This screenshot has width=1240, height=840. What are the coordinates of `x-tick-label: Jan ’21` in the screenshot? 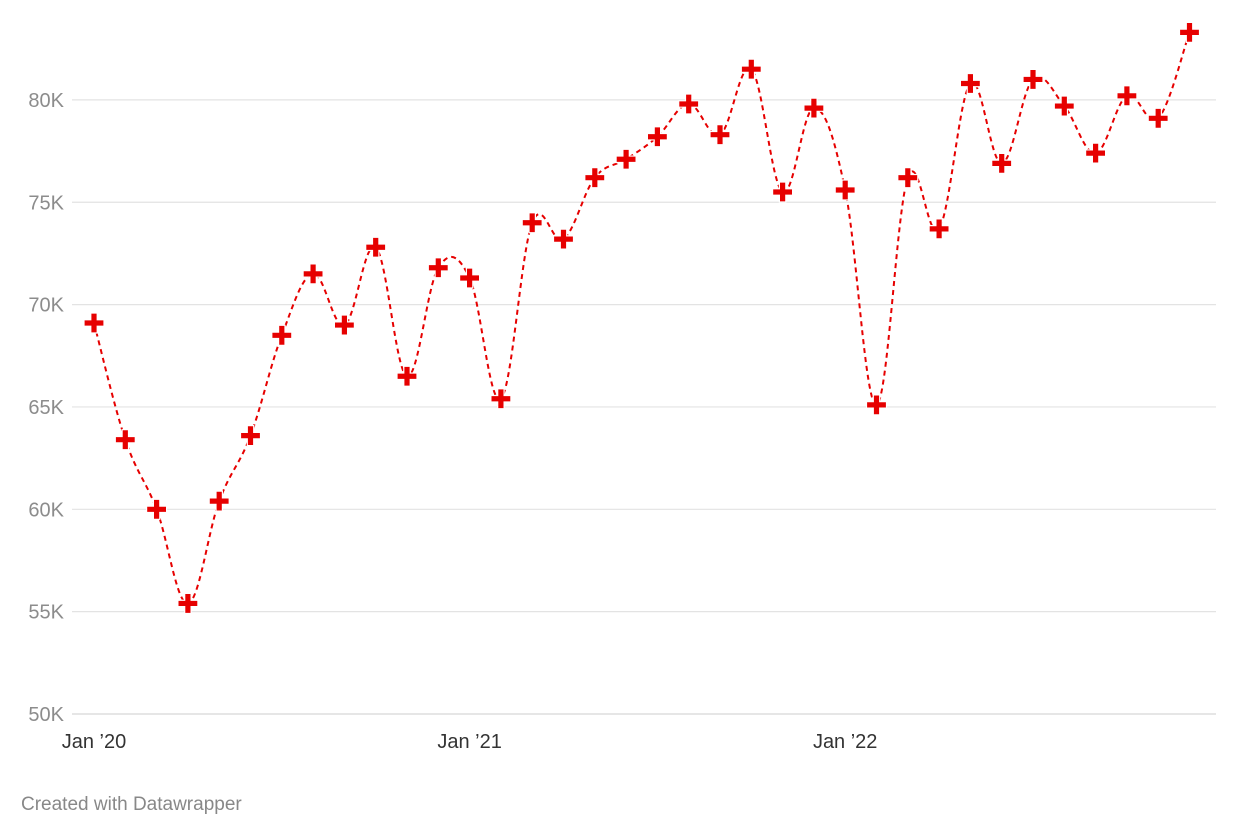 It's located at (469, 742).